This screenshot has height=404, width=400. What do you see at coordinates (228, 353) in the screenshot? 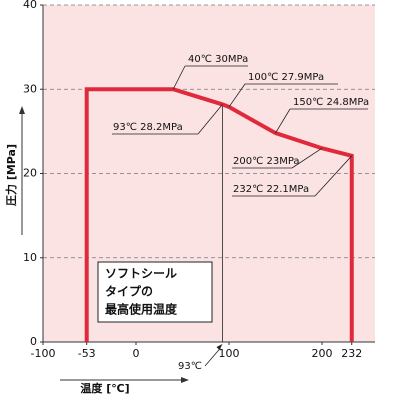
I see `x-tick-label: 100` at bounding box center [228, 353].